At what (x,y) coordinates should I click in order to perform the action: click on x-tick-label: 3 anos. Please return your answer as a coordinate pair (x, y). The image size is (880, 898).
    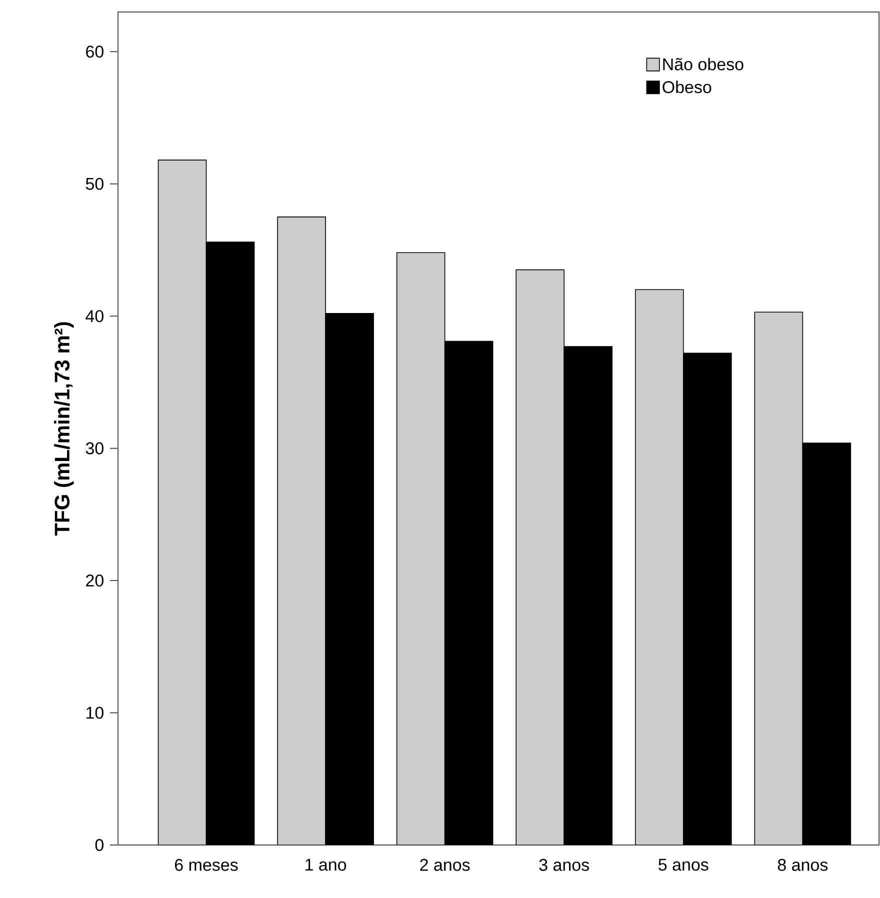
    Looking at the image, I should click on (564, 864).